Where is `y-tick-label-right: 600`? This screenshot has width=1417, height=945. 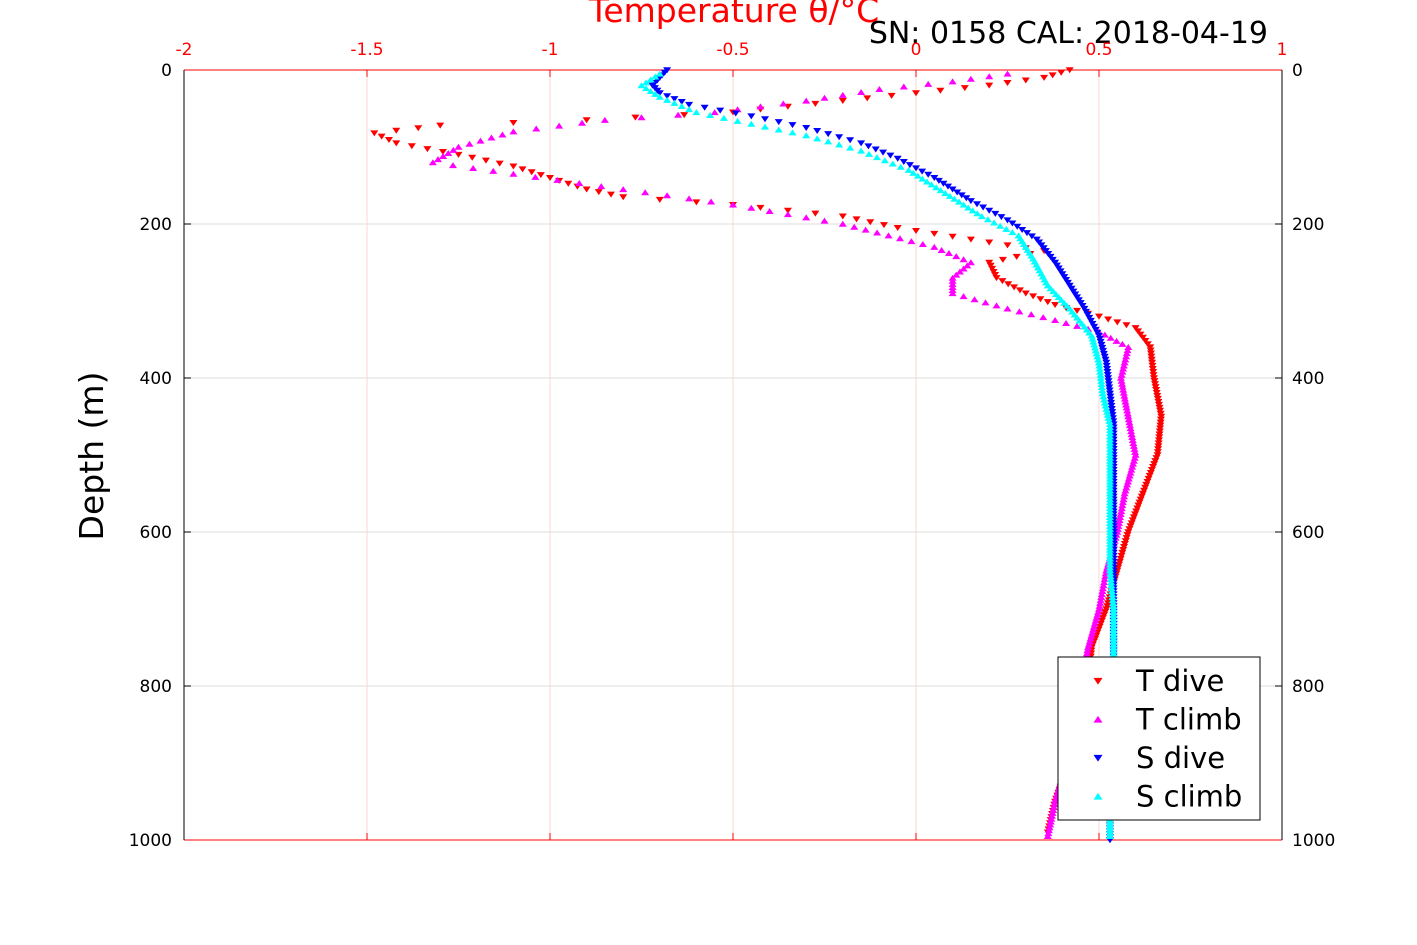
y-tick-label-right: 600 is located at coordinates (1308, 533).